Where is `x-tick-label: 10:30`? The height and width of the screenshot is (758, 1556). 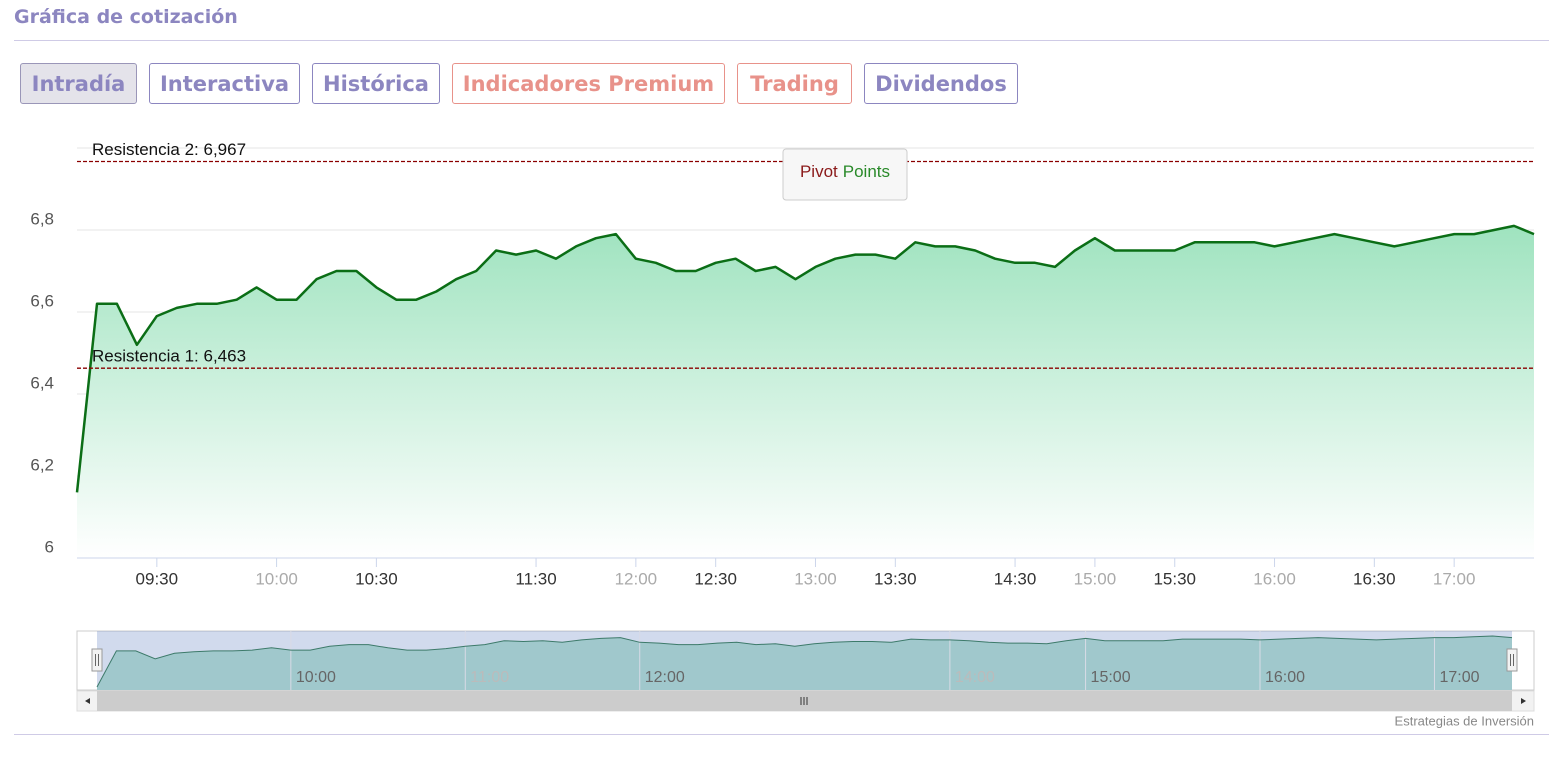
x-tick-label: 10:30 is located at coordinates (376, 578).